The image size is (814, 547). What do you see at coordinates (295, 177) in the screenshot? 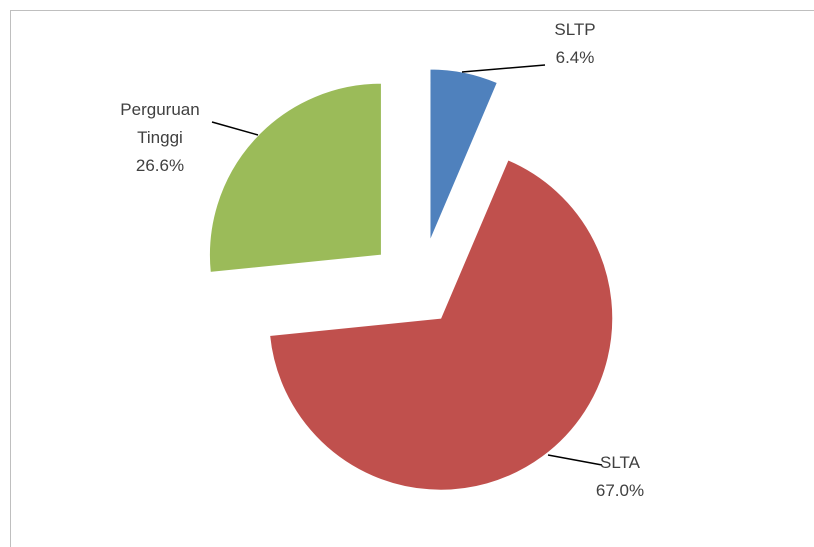
I see `pie-slice` at bounding box center [295, 177].